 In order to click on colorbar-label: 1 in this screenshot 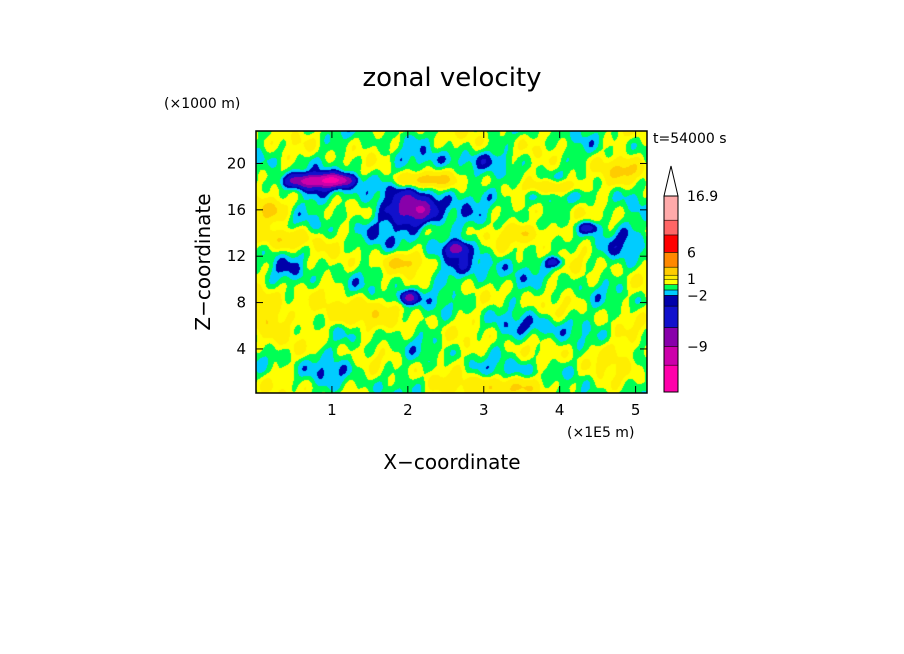, I will do `click(691, 280)`.